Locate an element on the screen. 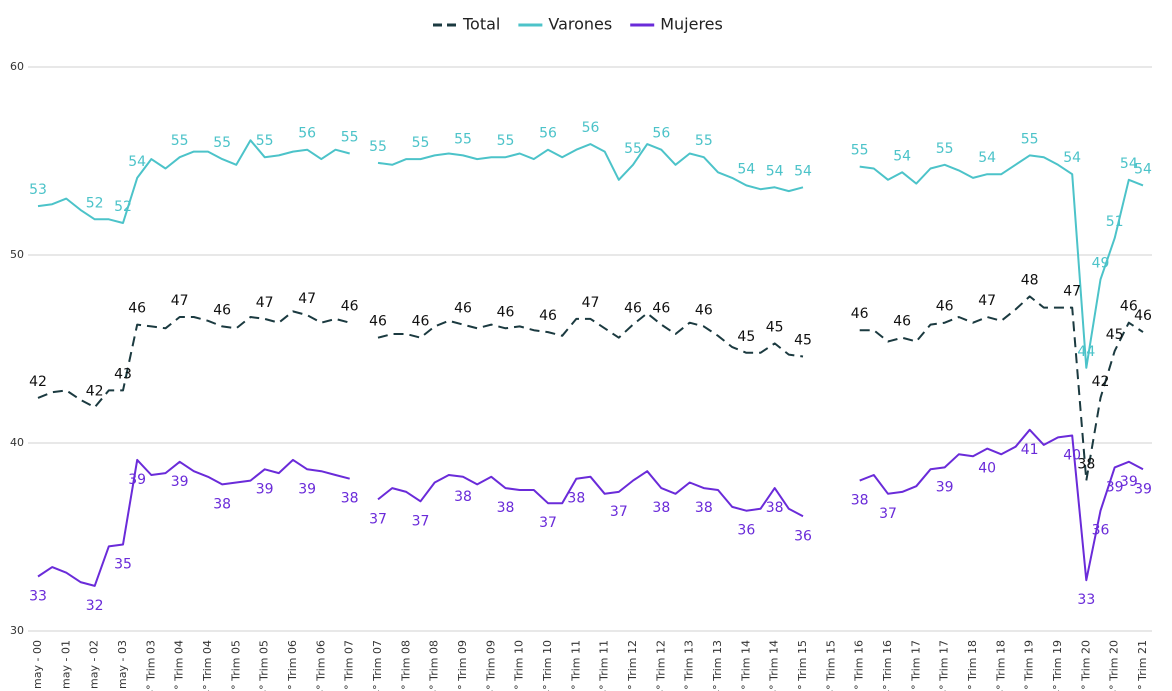 This screenshot has width=1172, height=691. x-tick-label: 4° Trim 17 is located at coordinates (944, 665).